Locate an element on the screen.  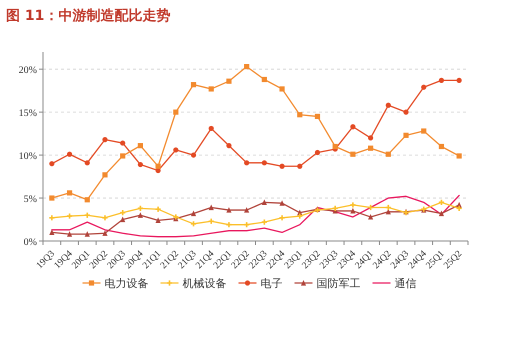
y-tick-label: 20% is located at coordinates (27, 70).